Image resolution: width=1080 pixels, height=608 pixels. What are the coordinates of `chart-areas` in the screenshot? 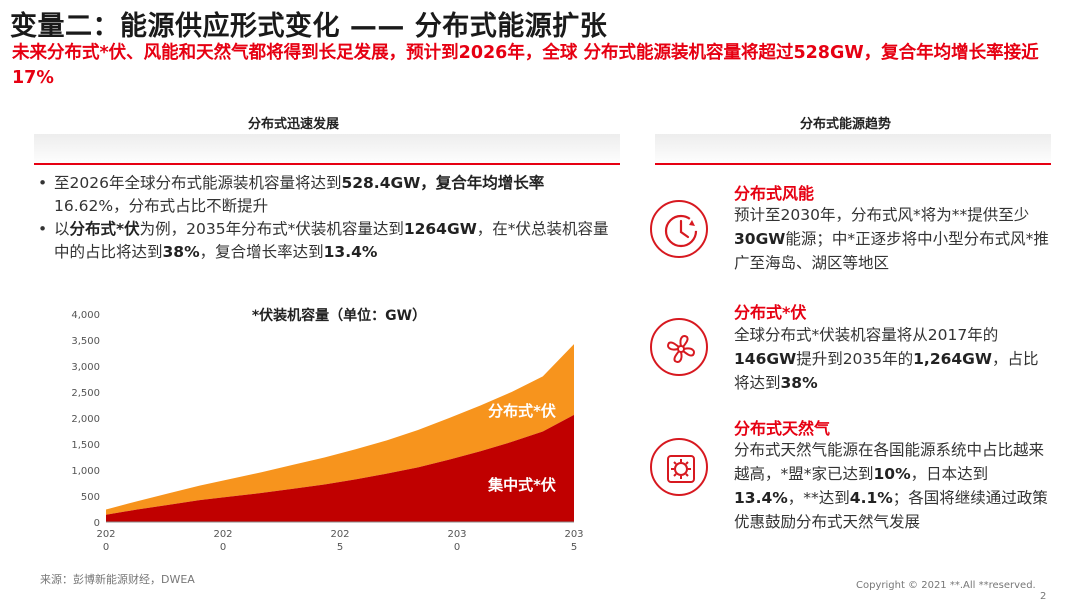 It's located at (340, 433).